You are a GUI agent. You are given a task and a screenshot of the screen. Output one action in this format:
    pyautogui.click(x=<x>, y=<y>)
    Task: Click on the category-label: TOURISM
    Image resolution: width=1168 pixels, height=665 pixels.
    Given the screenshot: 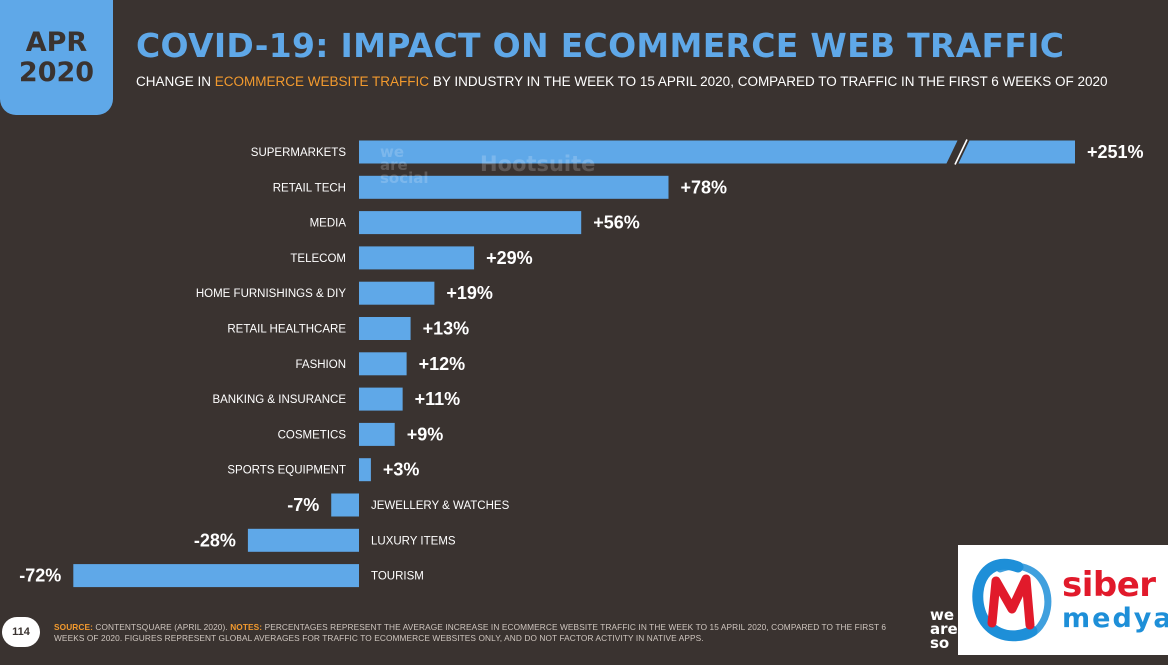 What is the action you would take?
    pyautogui.click(x=397, y=577)
    